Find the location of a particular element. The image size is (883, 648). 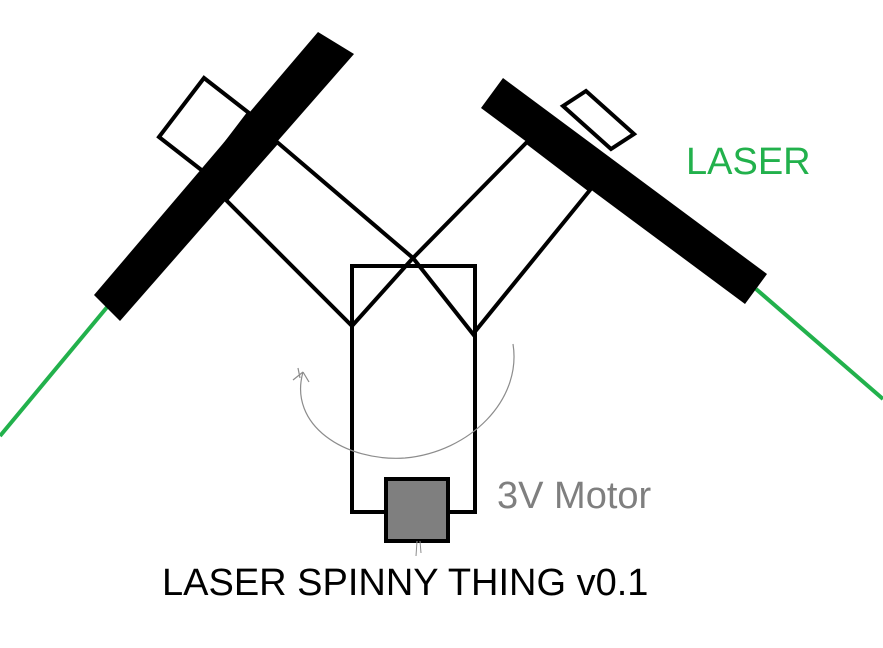

right-laser-body is located at coordinates (624, 191).